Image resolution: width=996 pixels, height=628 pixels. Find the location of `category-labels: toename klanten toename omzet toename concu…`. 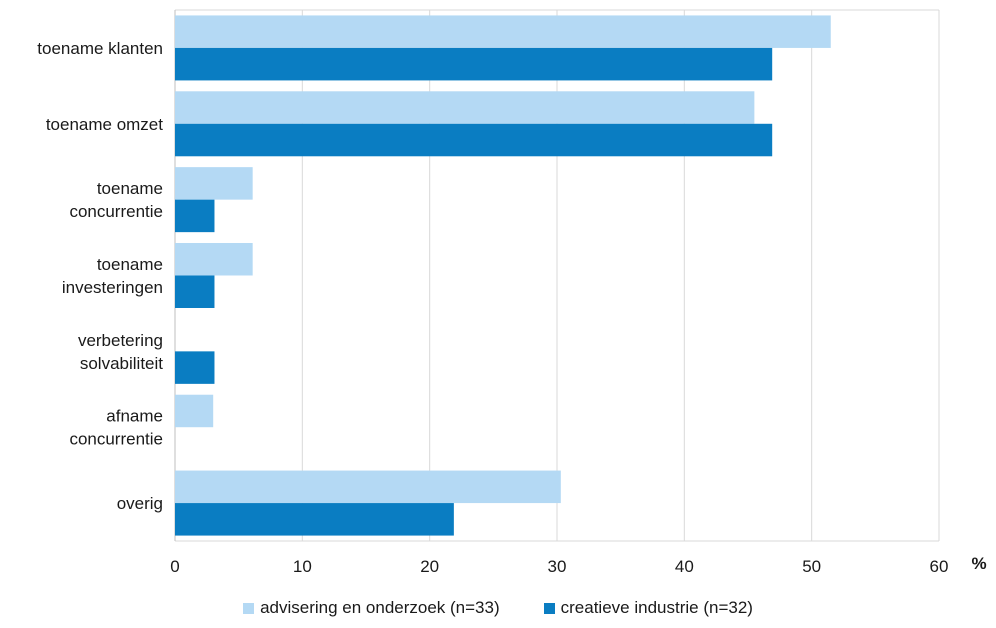

category-labels: toename klanten toename omzet toename concu… is located at coordinates (100, 276).